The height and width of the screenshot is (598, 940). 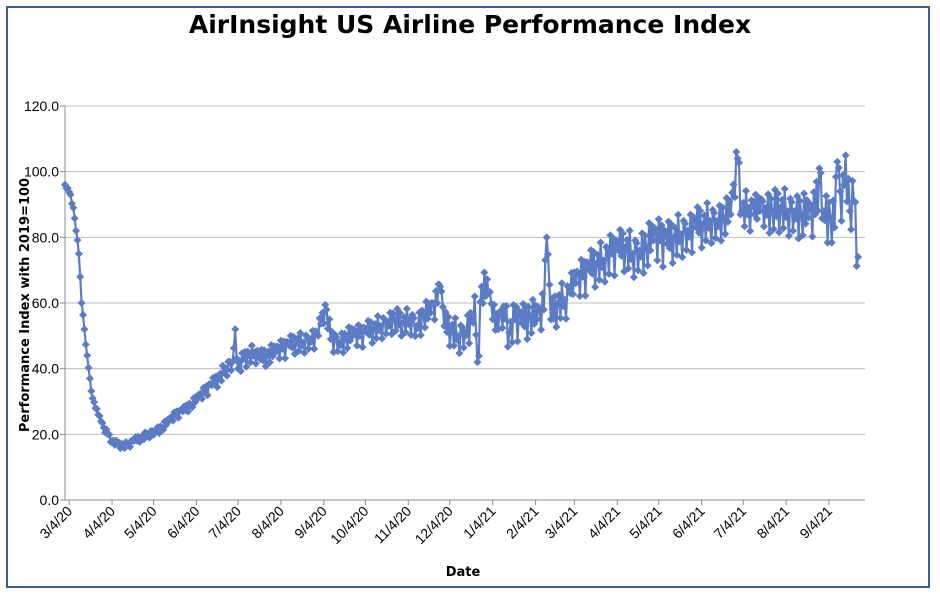 I want to click on y-tick-label: 100.0, so click(x=41, y=172).